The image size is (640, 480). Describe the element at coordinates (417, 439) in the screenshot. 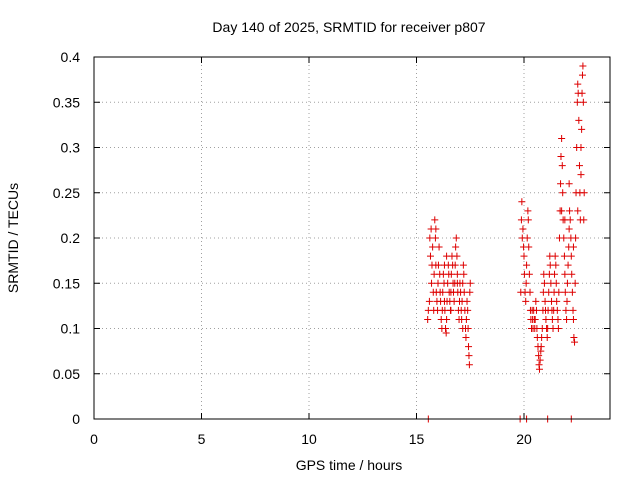

I see `x-tick-label: 15` at that location.